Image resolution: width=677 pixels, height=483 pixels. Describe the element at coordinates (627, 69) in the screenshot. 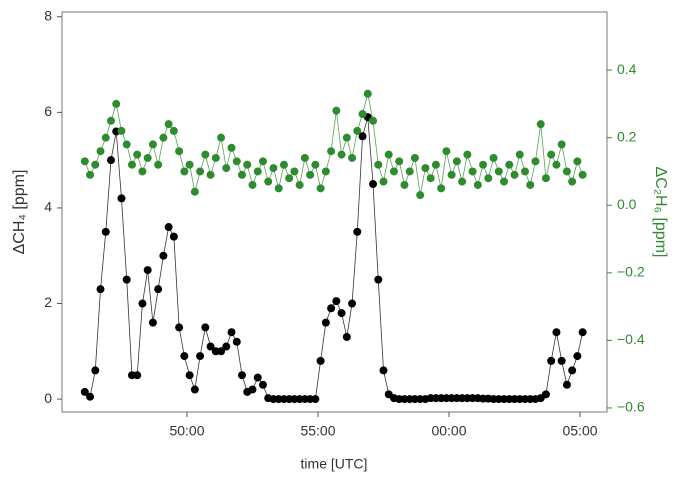

I see `y2-tick-label: 0.4` at that location.